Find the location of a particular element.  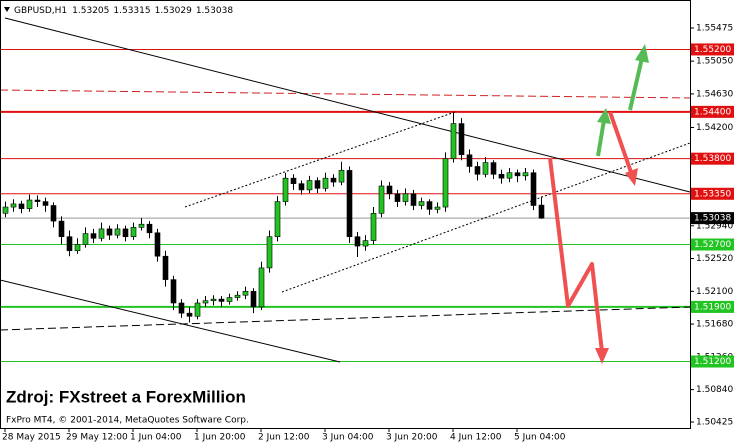

y-tick-label: 1.50425 is located at coordinates (714, 422).